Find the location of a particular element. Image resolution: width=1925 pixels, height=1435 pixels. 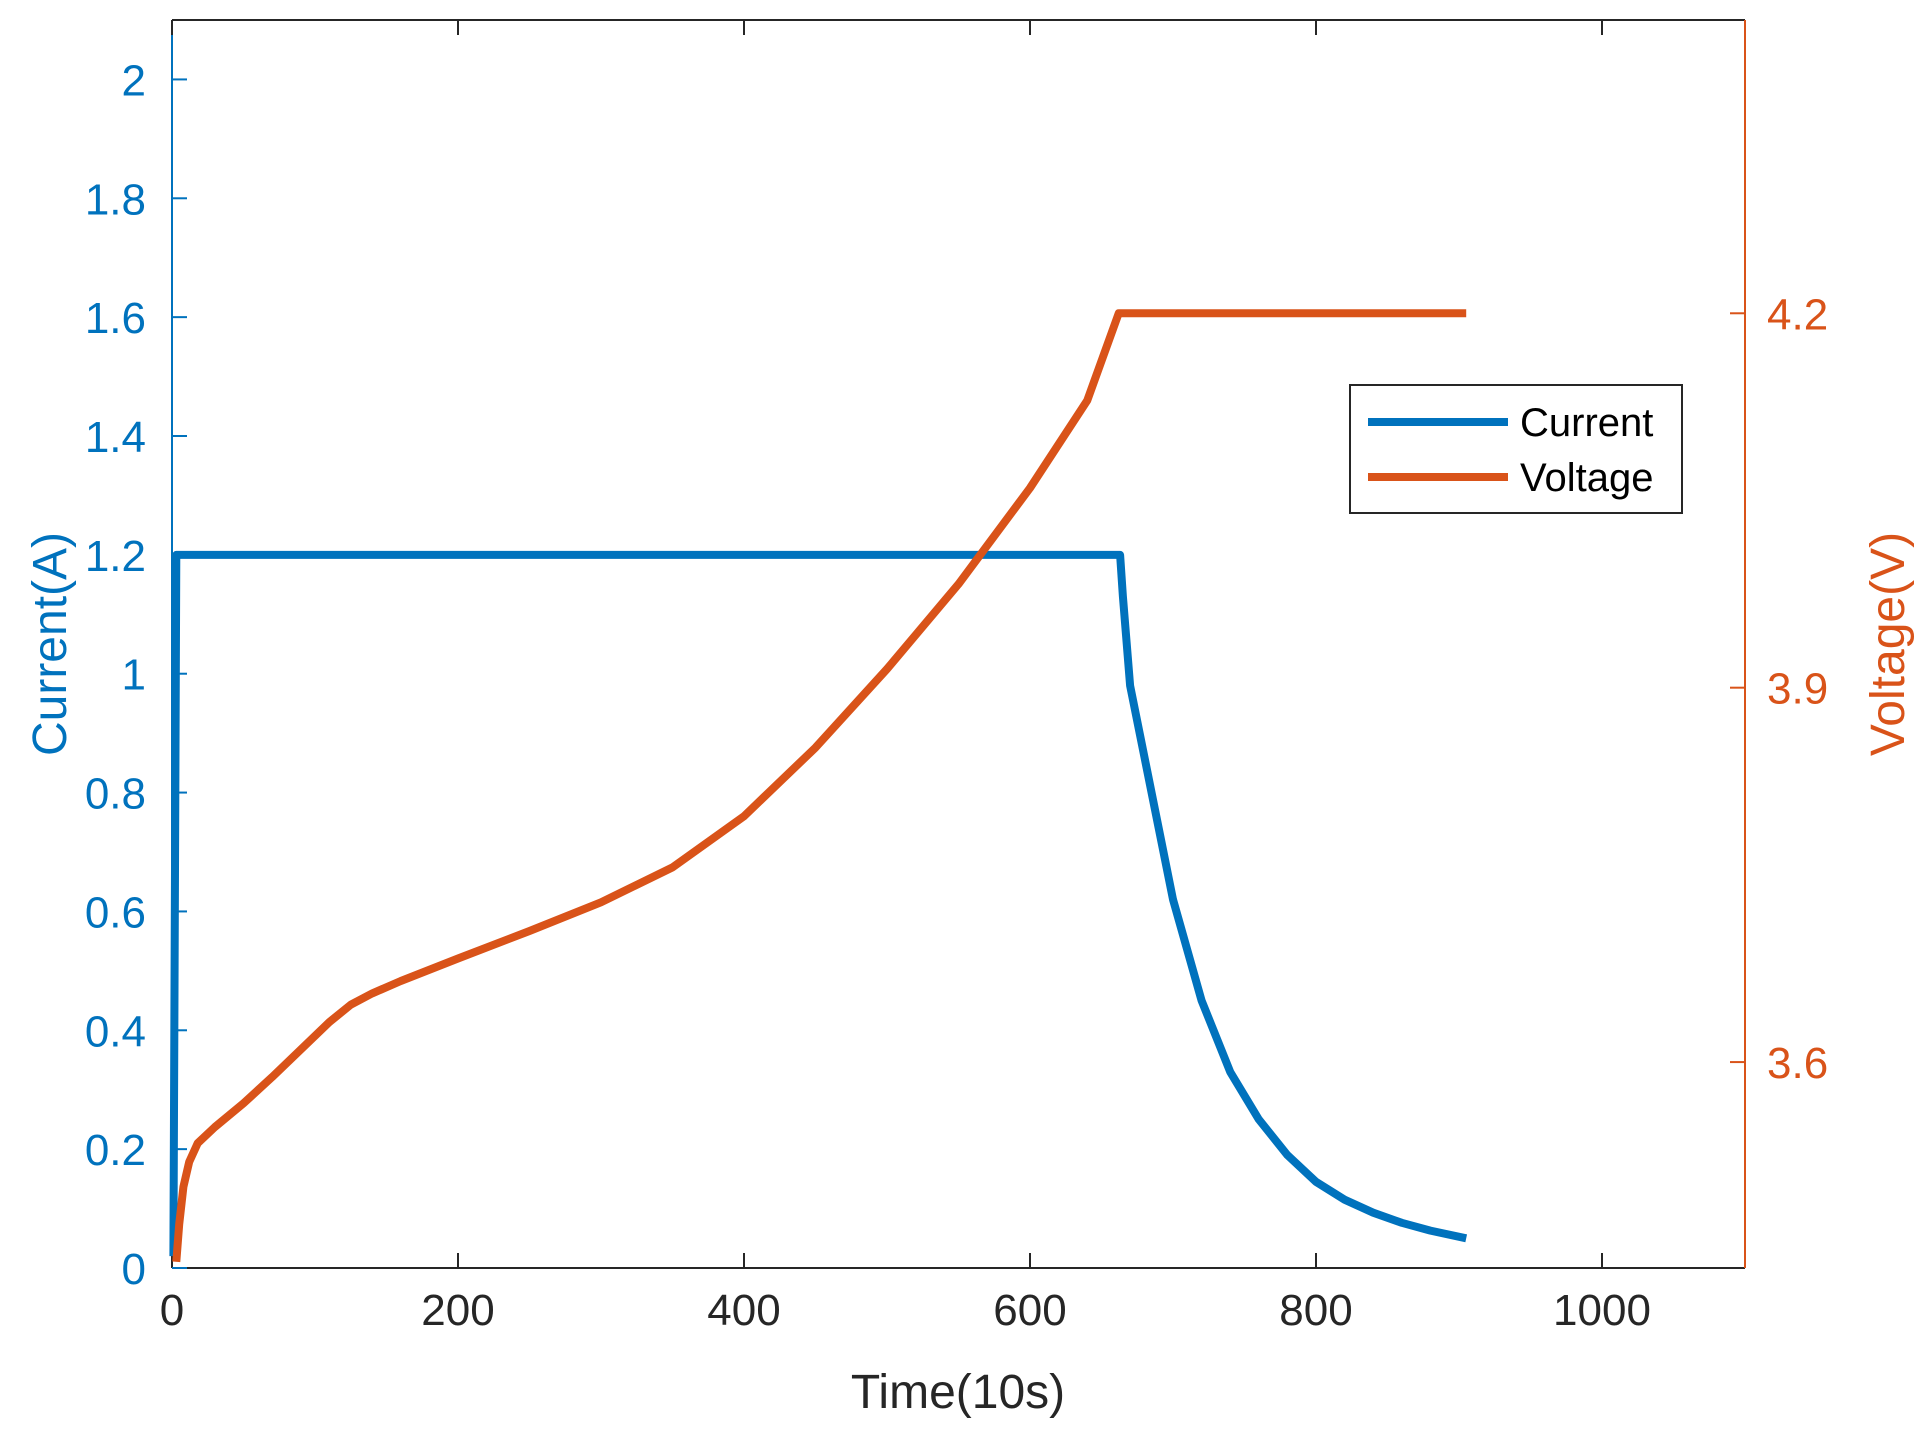

left-y-tick-label-0-2: 0.2 is located at coordinates (115, 1150).